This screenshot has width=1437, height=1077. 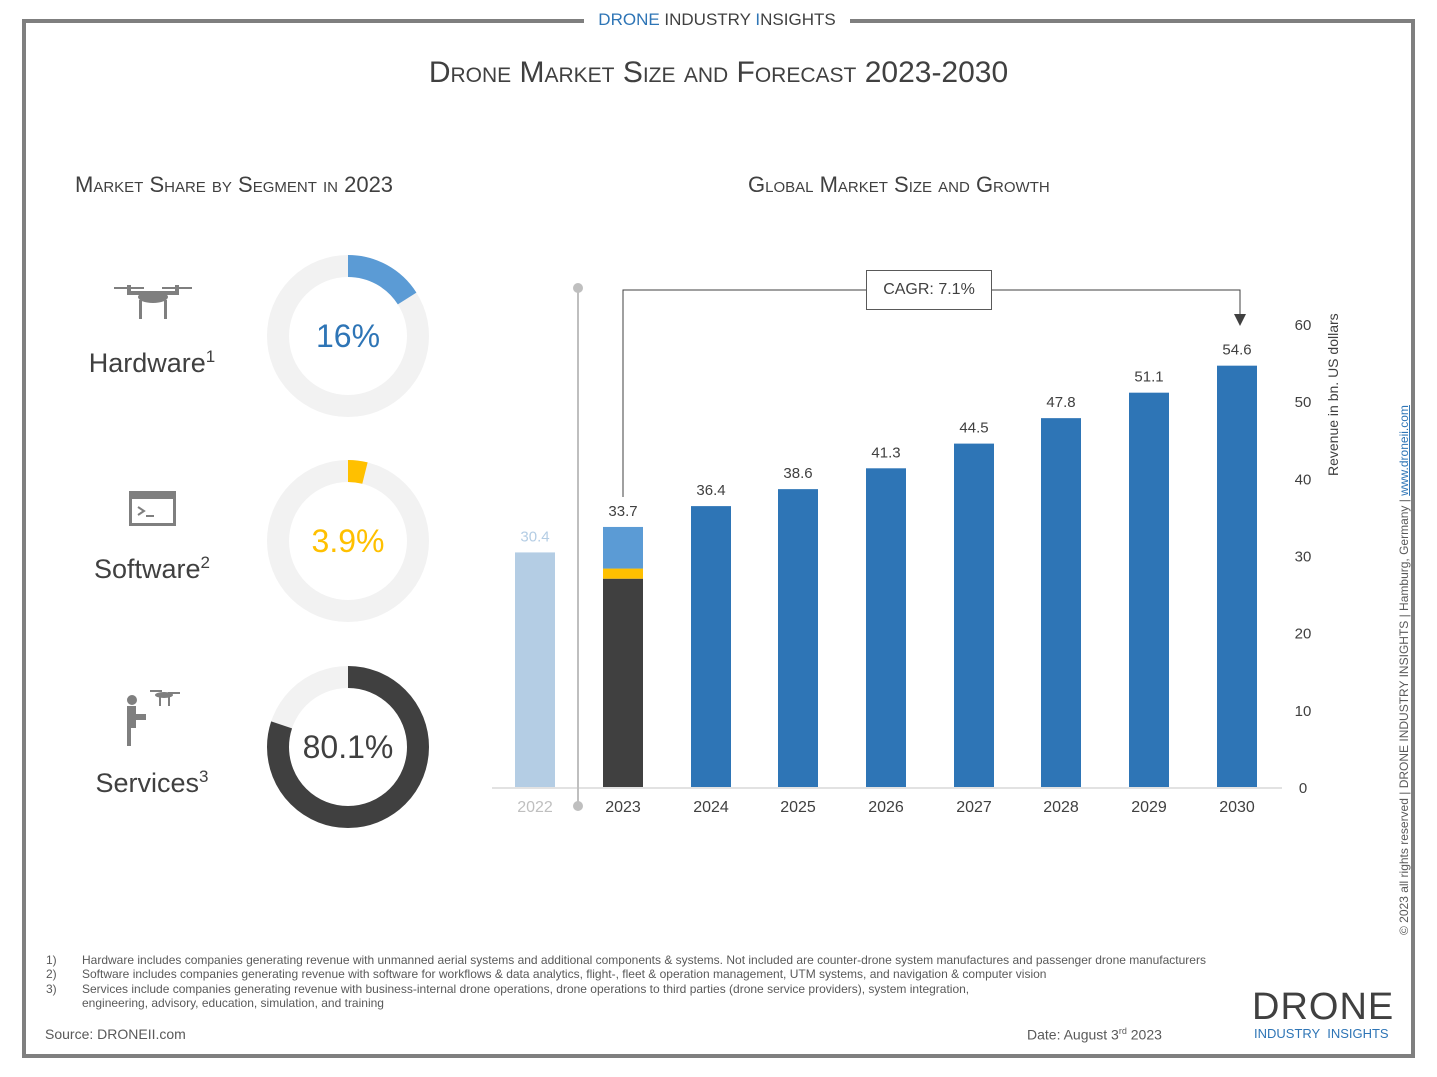 What do you see at coordinates (717, 20) in the screenshot?
I see `top-brand: DRONE INDUSTRY INSIGHTS` at bounding box center [717, 20].